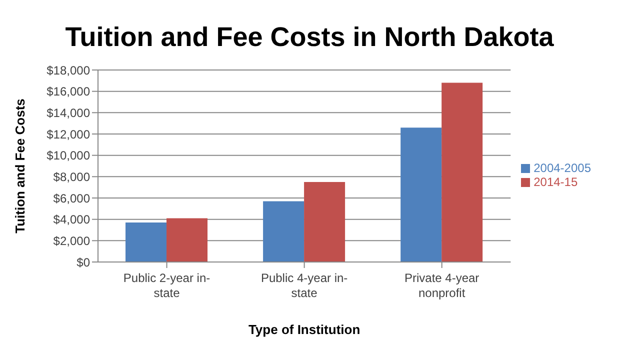 The image size is (619, 350). What do you see at coordinates (304, 285) in the screenshot?
I see `x-tick-label: Public 4-year in-state` at bounding box center [304, 285].